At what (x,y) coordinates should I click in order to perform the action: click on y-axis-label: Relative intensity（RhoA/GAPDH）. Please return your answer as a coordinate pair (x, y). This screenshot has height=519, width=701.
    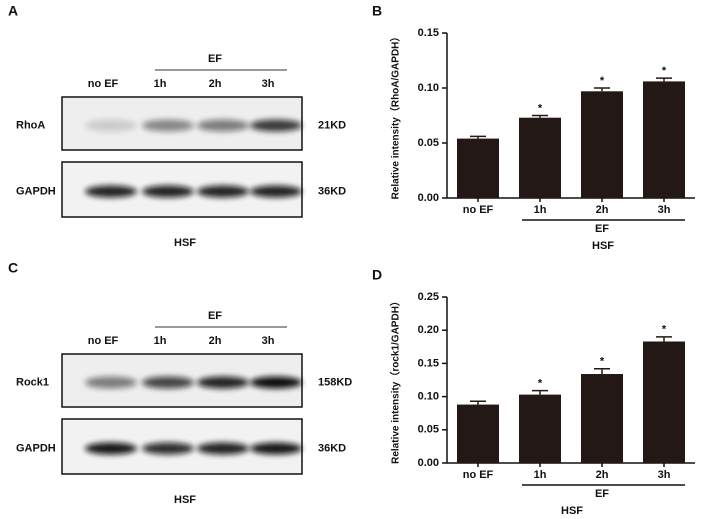
    Looking at the image, I should click on (395, 116).